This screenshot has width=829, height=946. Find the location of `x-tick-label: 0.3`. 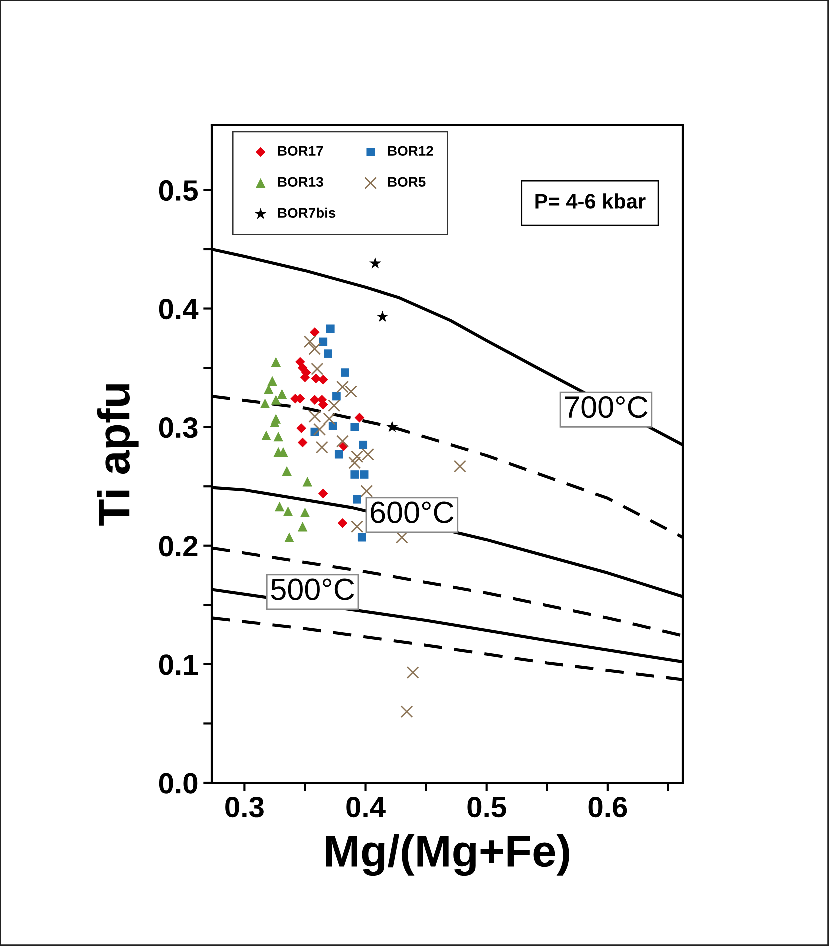

x-tick-label: 0.3 is located at coordinates (245, 807).